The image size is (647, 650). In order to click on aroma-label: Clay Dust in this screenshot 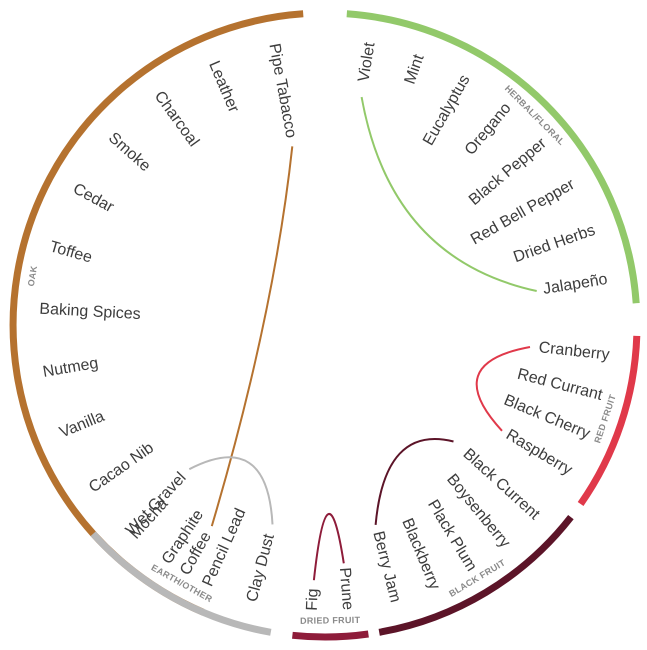, I will do `click(261, 568)`.